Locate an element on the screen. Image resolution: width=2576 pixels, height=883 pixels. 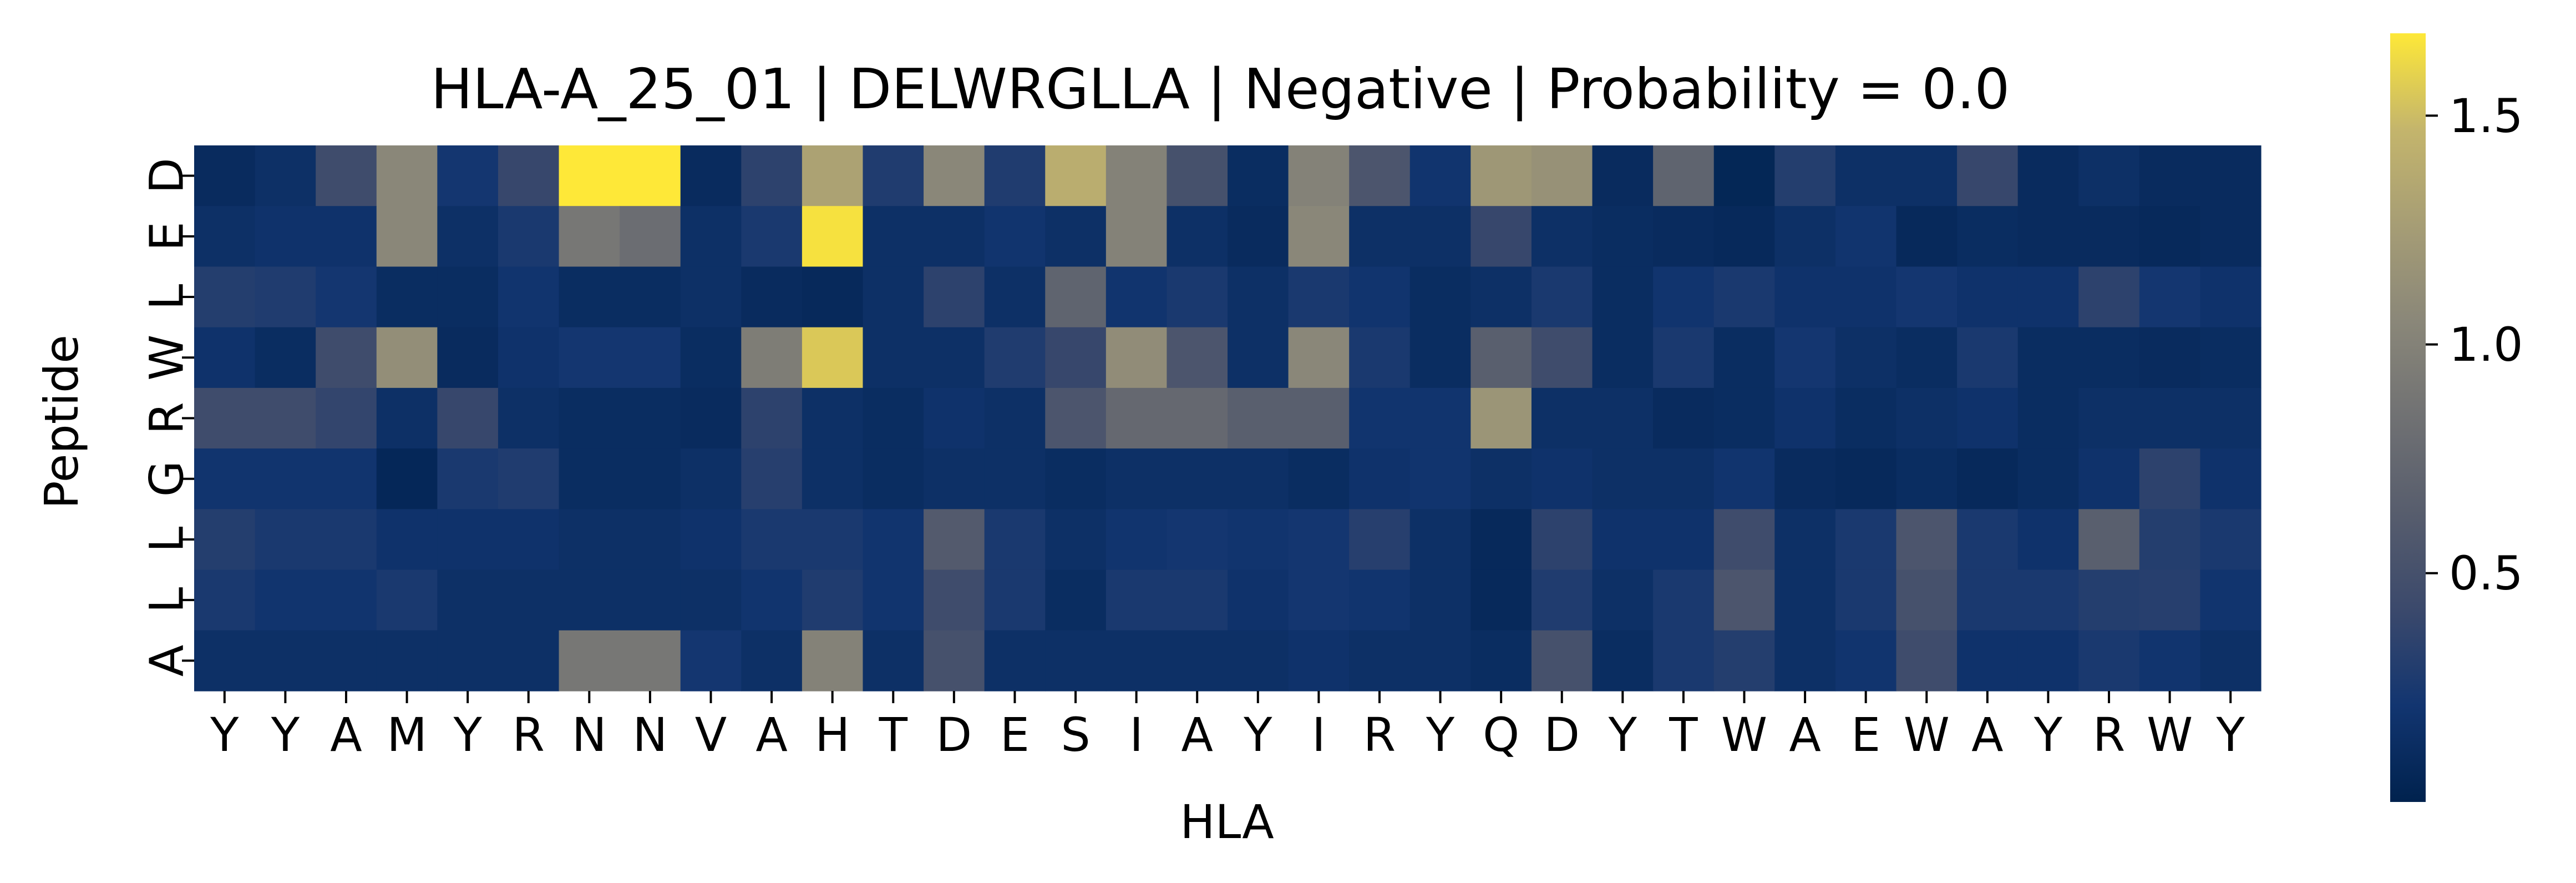
x-tick-label: S is located at coordinates (1075, 735).